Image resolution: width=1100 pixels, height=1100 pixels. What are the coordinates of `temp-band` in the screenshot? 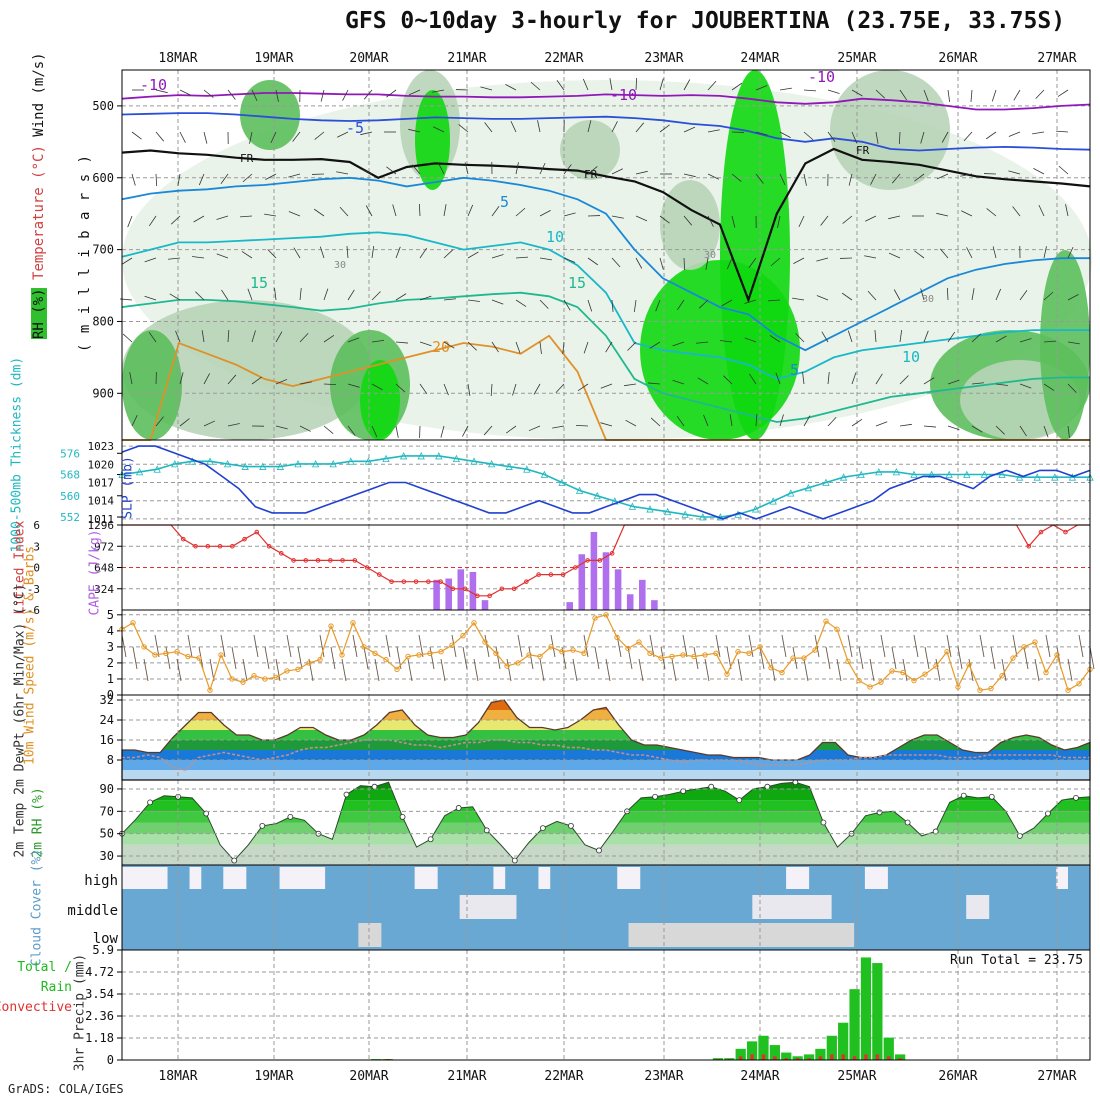 It's located at (606, 755).